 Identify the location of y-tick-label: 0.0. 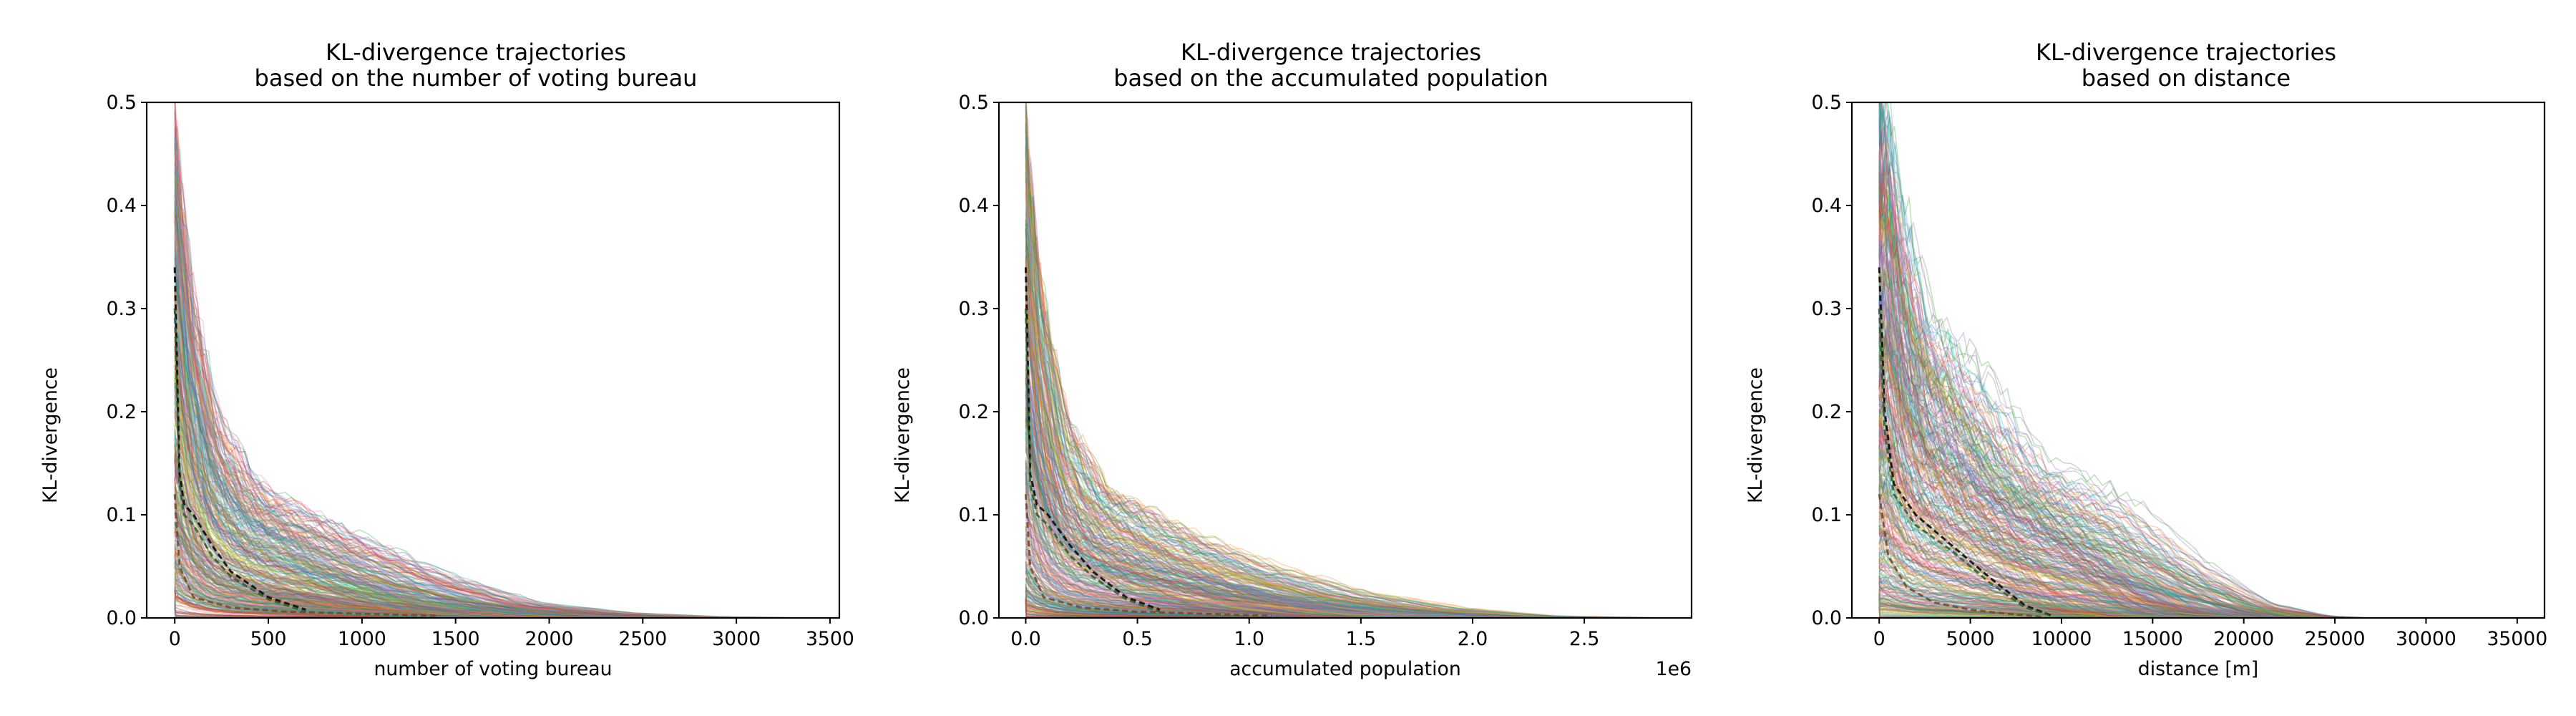
(122, 618).